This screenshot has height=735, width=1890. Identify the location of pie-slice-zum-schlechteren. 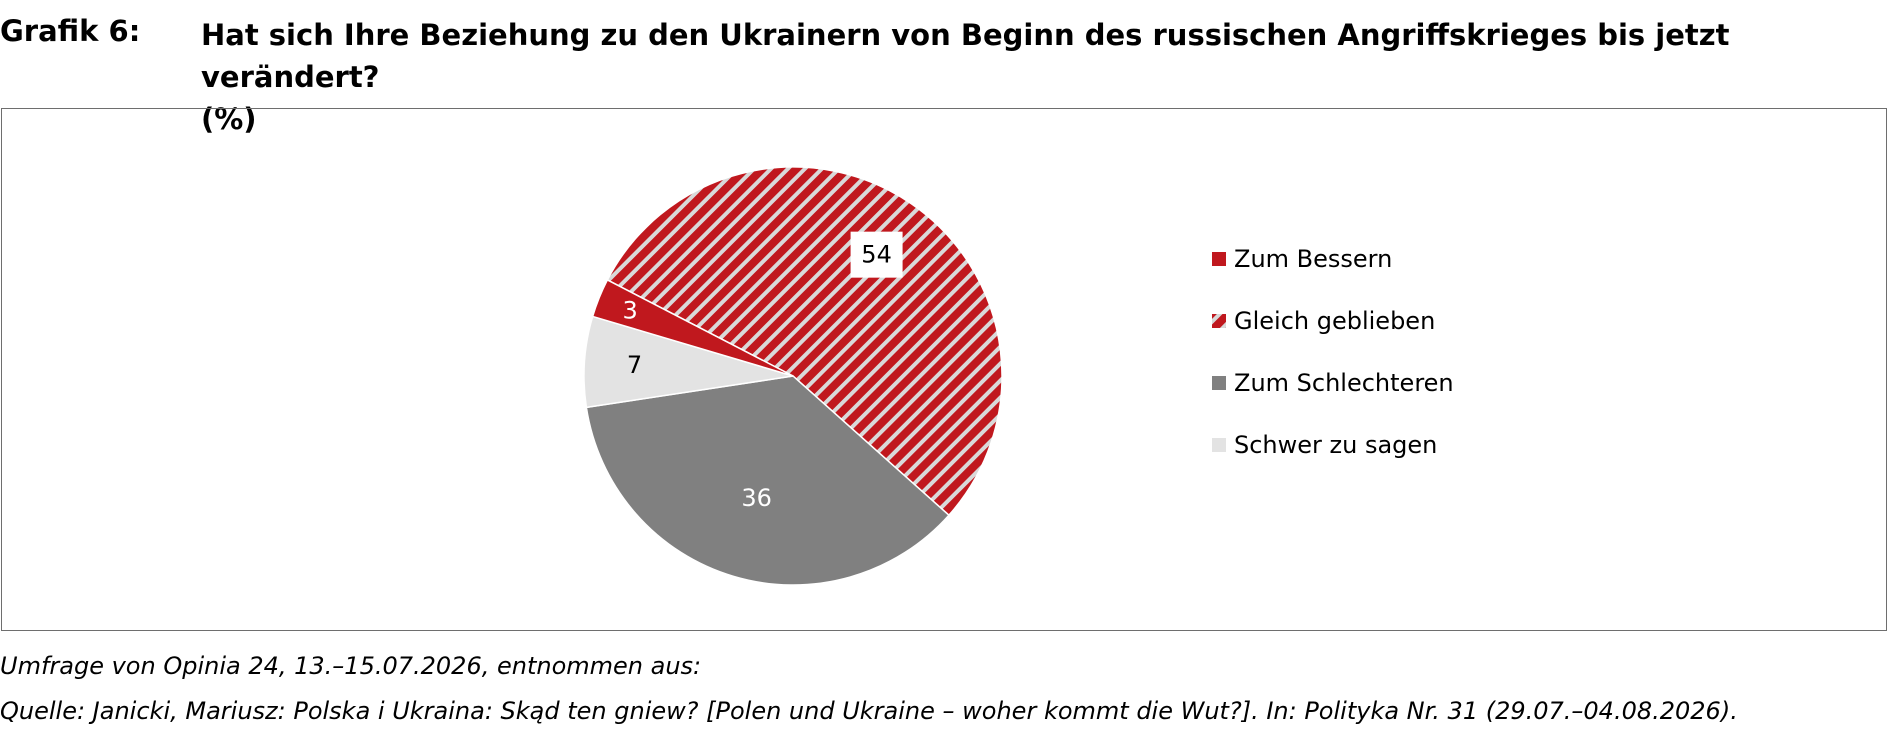
(767, 480).